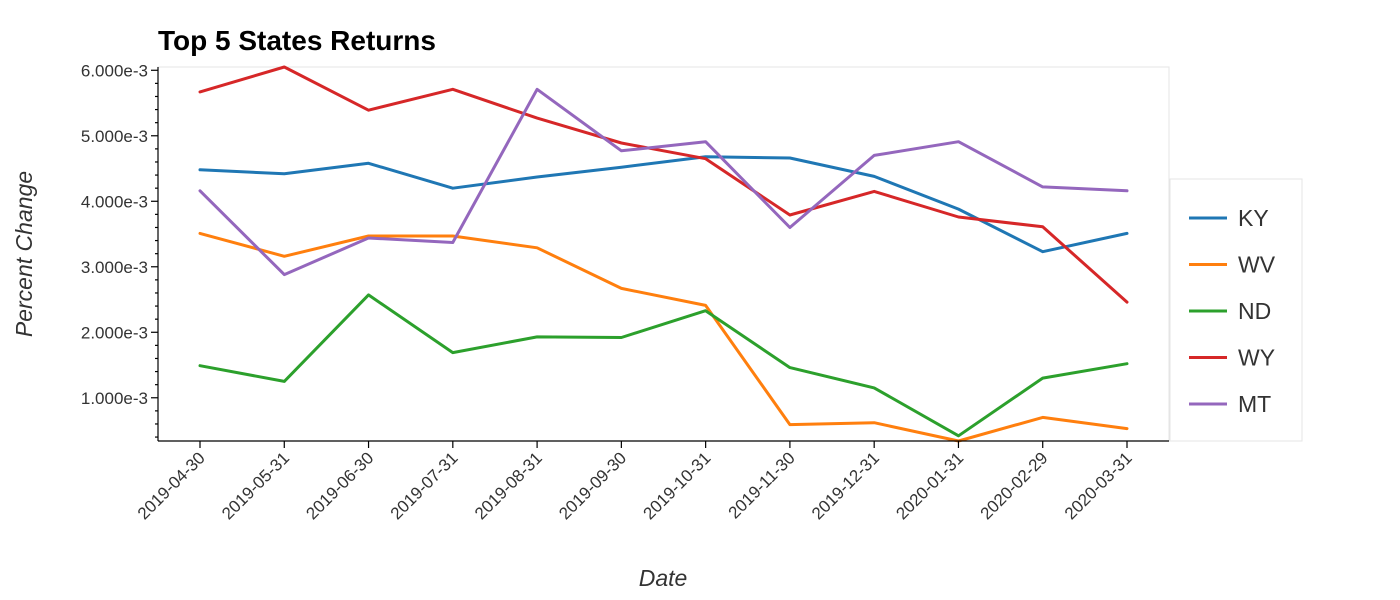 Image resolution: width=1400 pixels, height=600 pixels. What do you see at coordinates (1254, 311) in the screenshot?
I see `legend-label-nd: ND` at bounding box center [1254, 311].